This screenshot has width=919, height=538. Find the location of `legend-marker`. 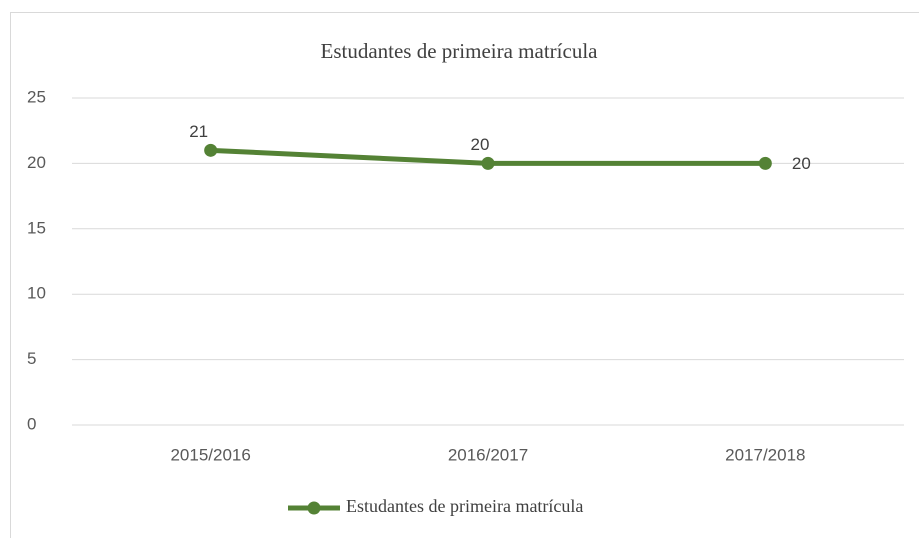

legend-marker is located at coordinates (314, 508).